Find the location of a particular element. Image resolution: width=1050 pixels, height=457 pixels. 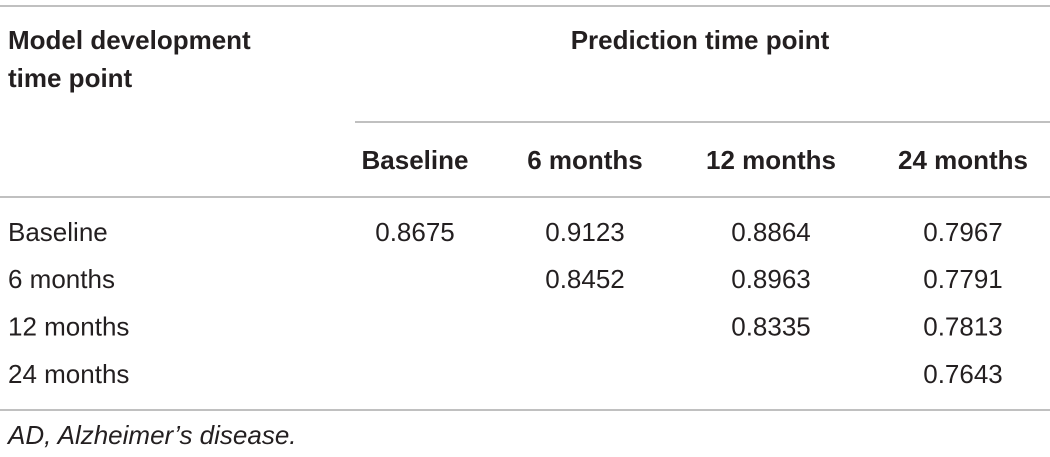

column-header: Baseline is located at coordinates (415, 160).